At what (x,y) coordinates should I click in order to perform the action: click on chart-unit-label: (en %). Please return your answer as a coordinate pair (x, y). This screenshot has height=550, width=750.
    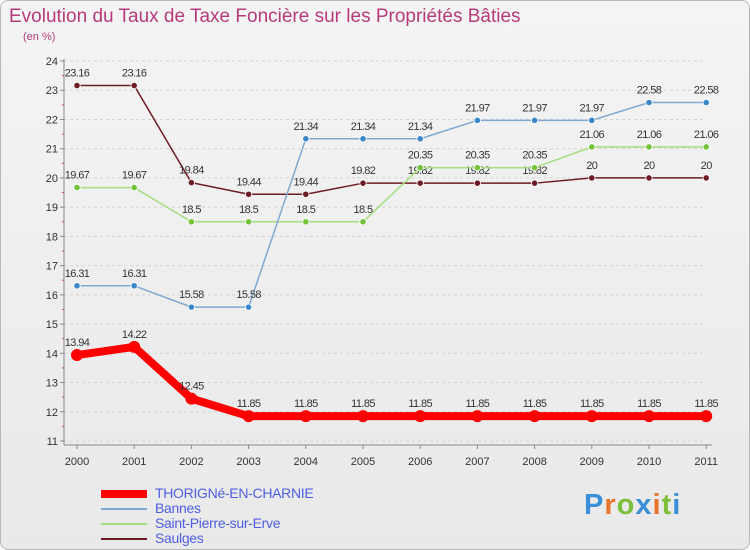
    Looking at the image, I should click on (39, 37).